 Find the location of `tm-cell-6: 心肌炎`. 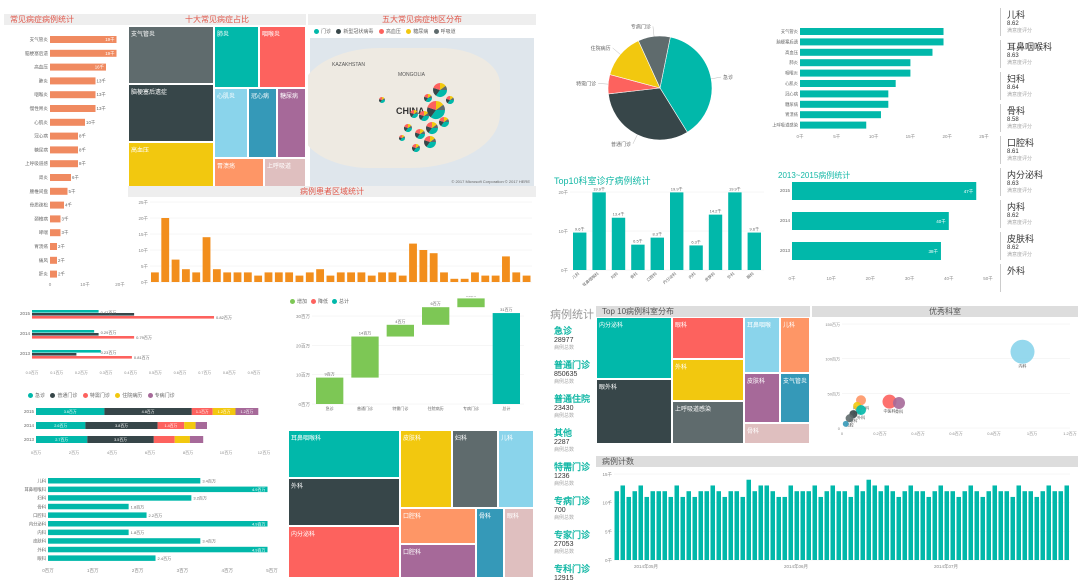

tm-cell-6: 心肌炎 is located at coordinates (231, 123).